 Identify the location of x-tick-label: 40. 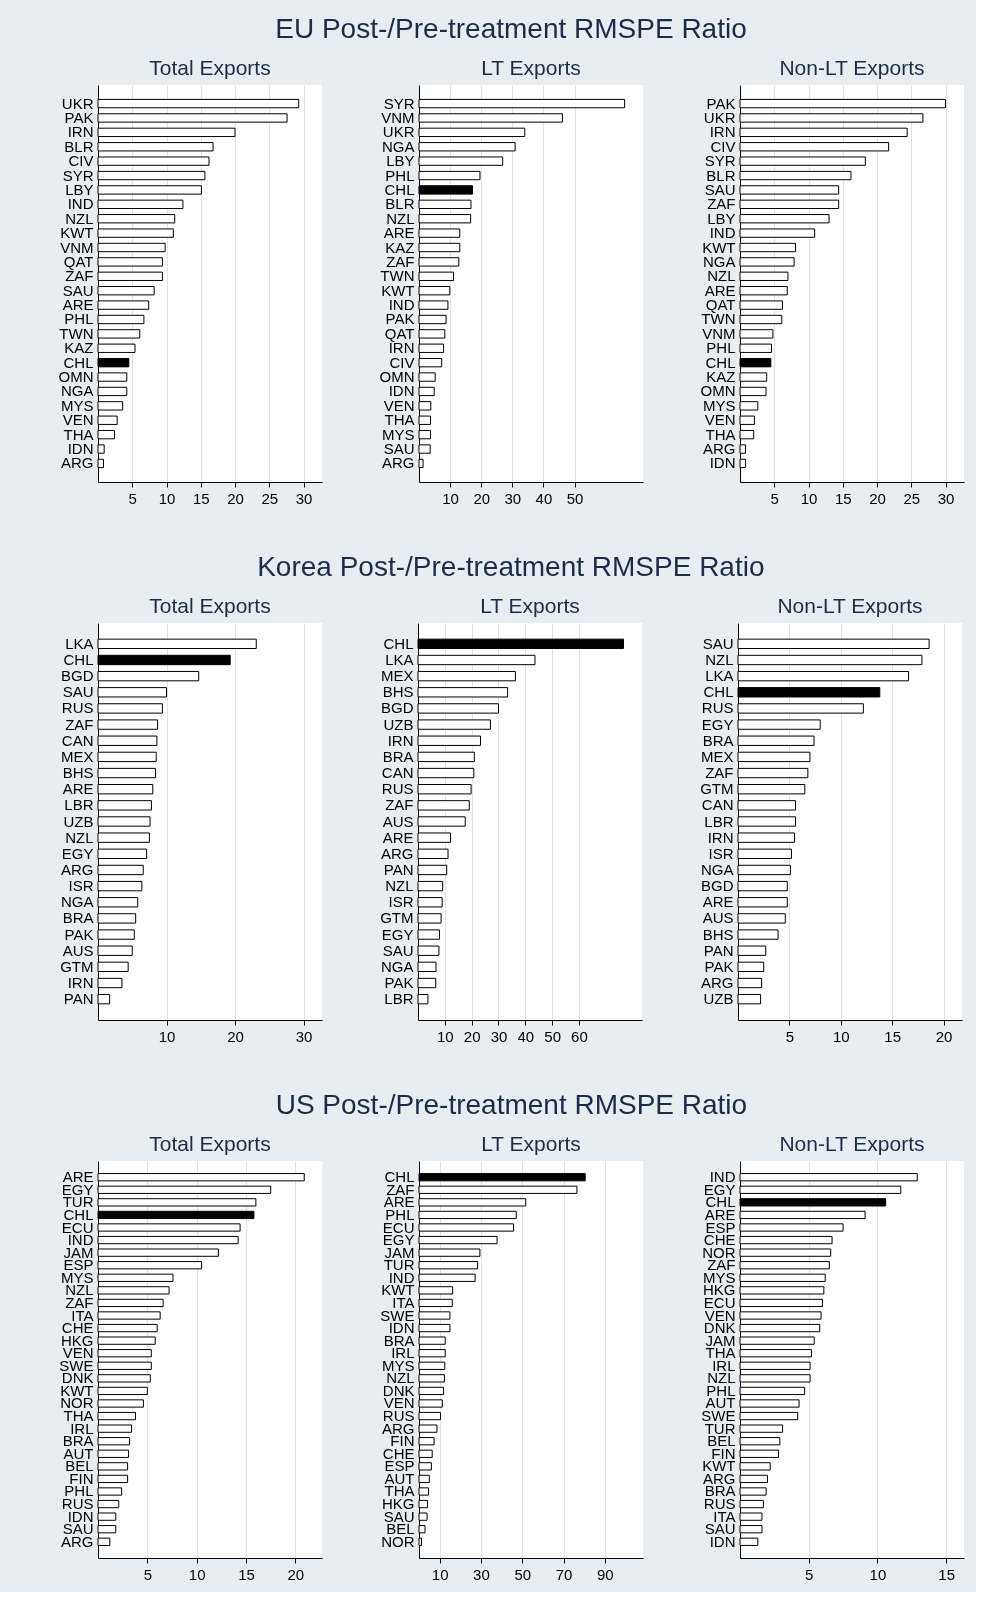
(544, 498).